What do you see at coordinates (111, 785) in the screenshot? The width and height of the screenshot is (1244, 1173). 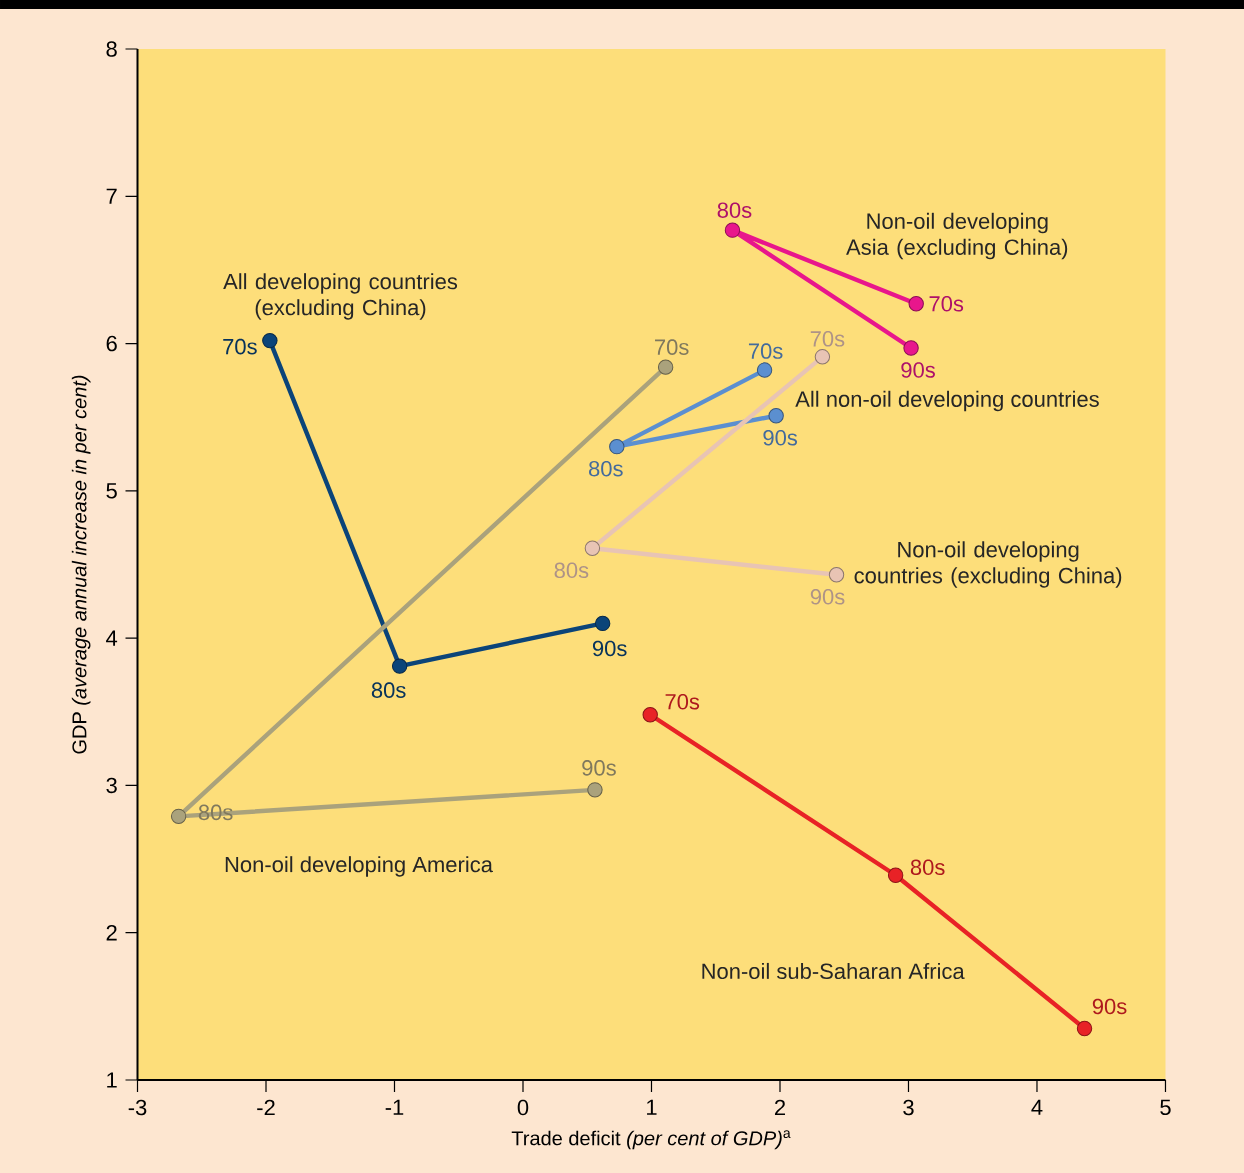 I see `y-tick-label: 3` at bounding box center [111, 785].